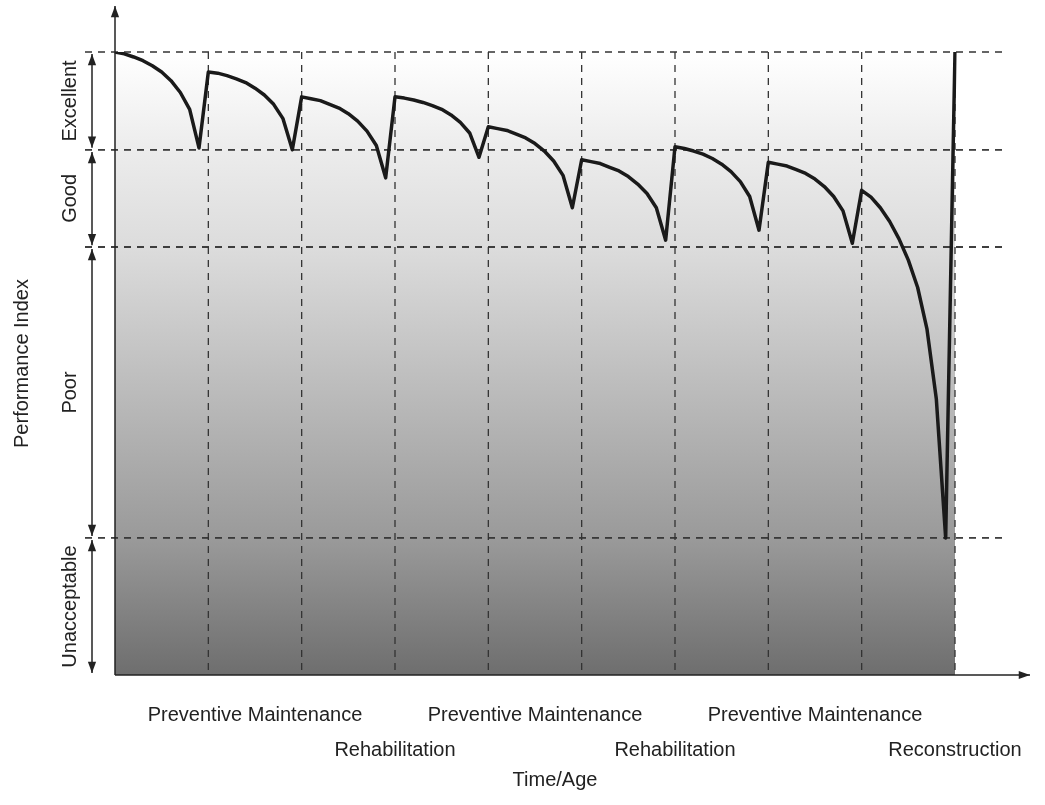  I want to click on text: Reconstruction, so click(955, 748).